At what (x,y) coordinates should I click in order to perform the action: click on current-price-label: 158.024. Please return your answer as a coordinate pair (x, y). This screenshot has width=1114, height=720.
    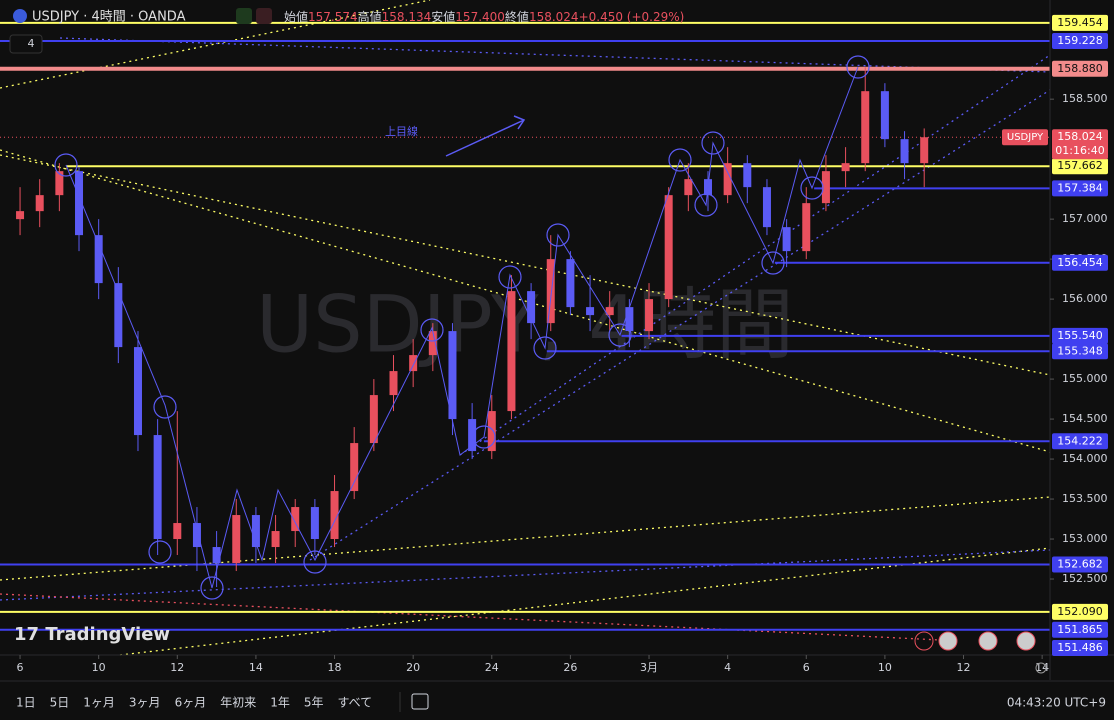
    Looking at the image, I should click on (1080, 136).